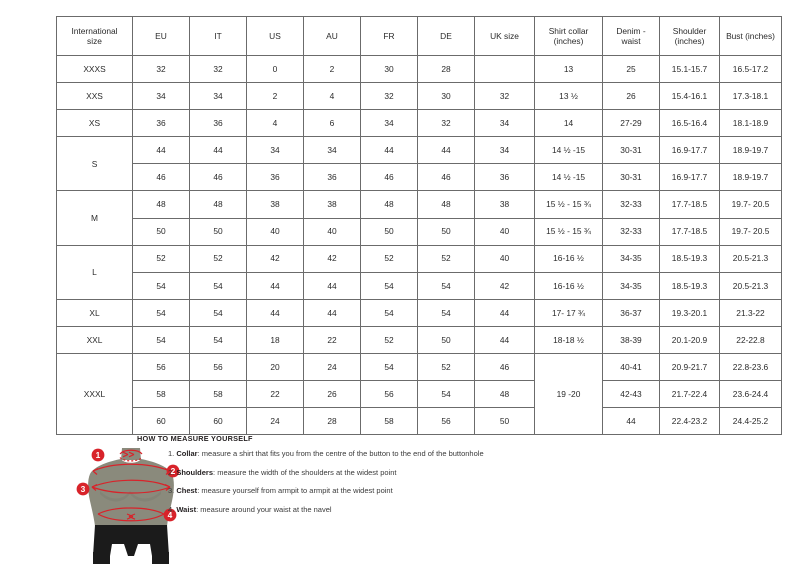  I want to click on cell-international-size: XS, so click(94, 123).